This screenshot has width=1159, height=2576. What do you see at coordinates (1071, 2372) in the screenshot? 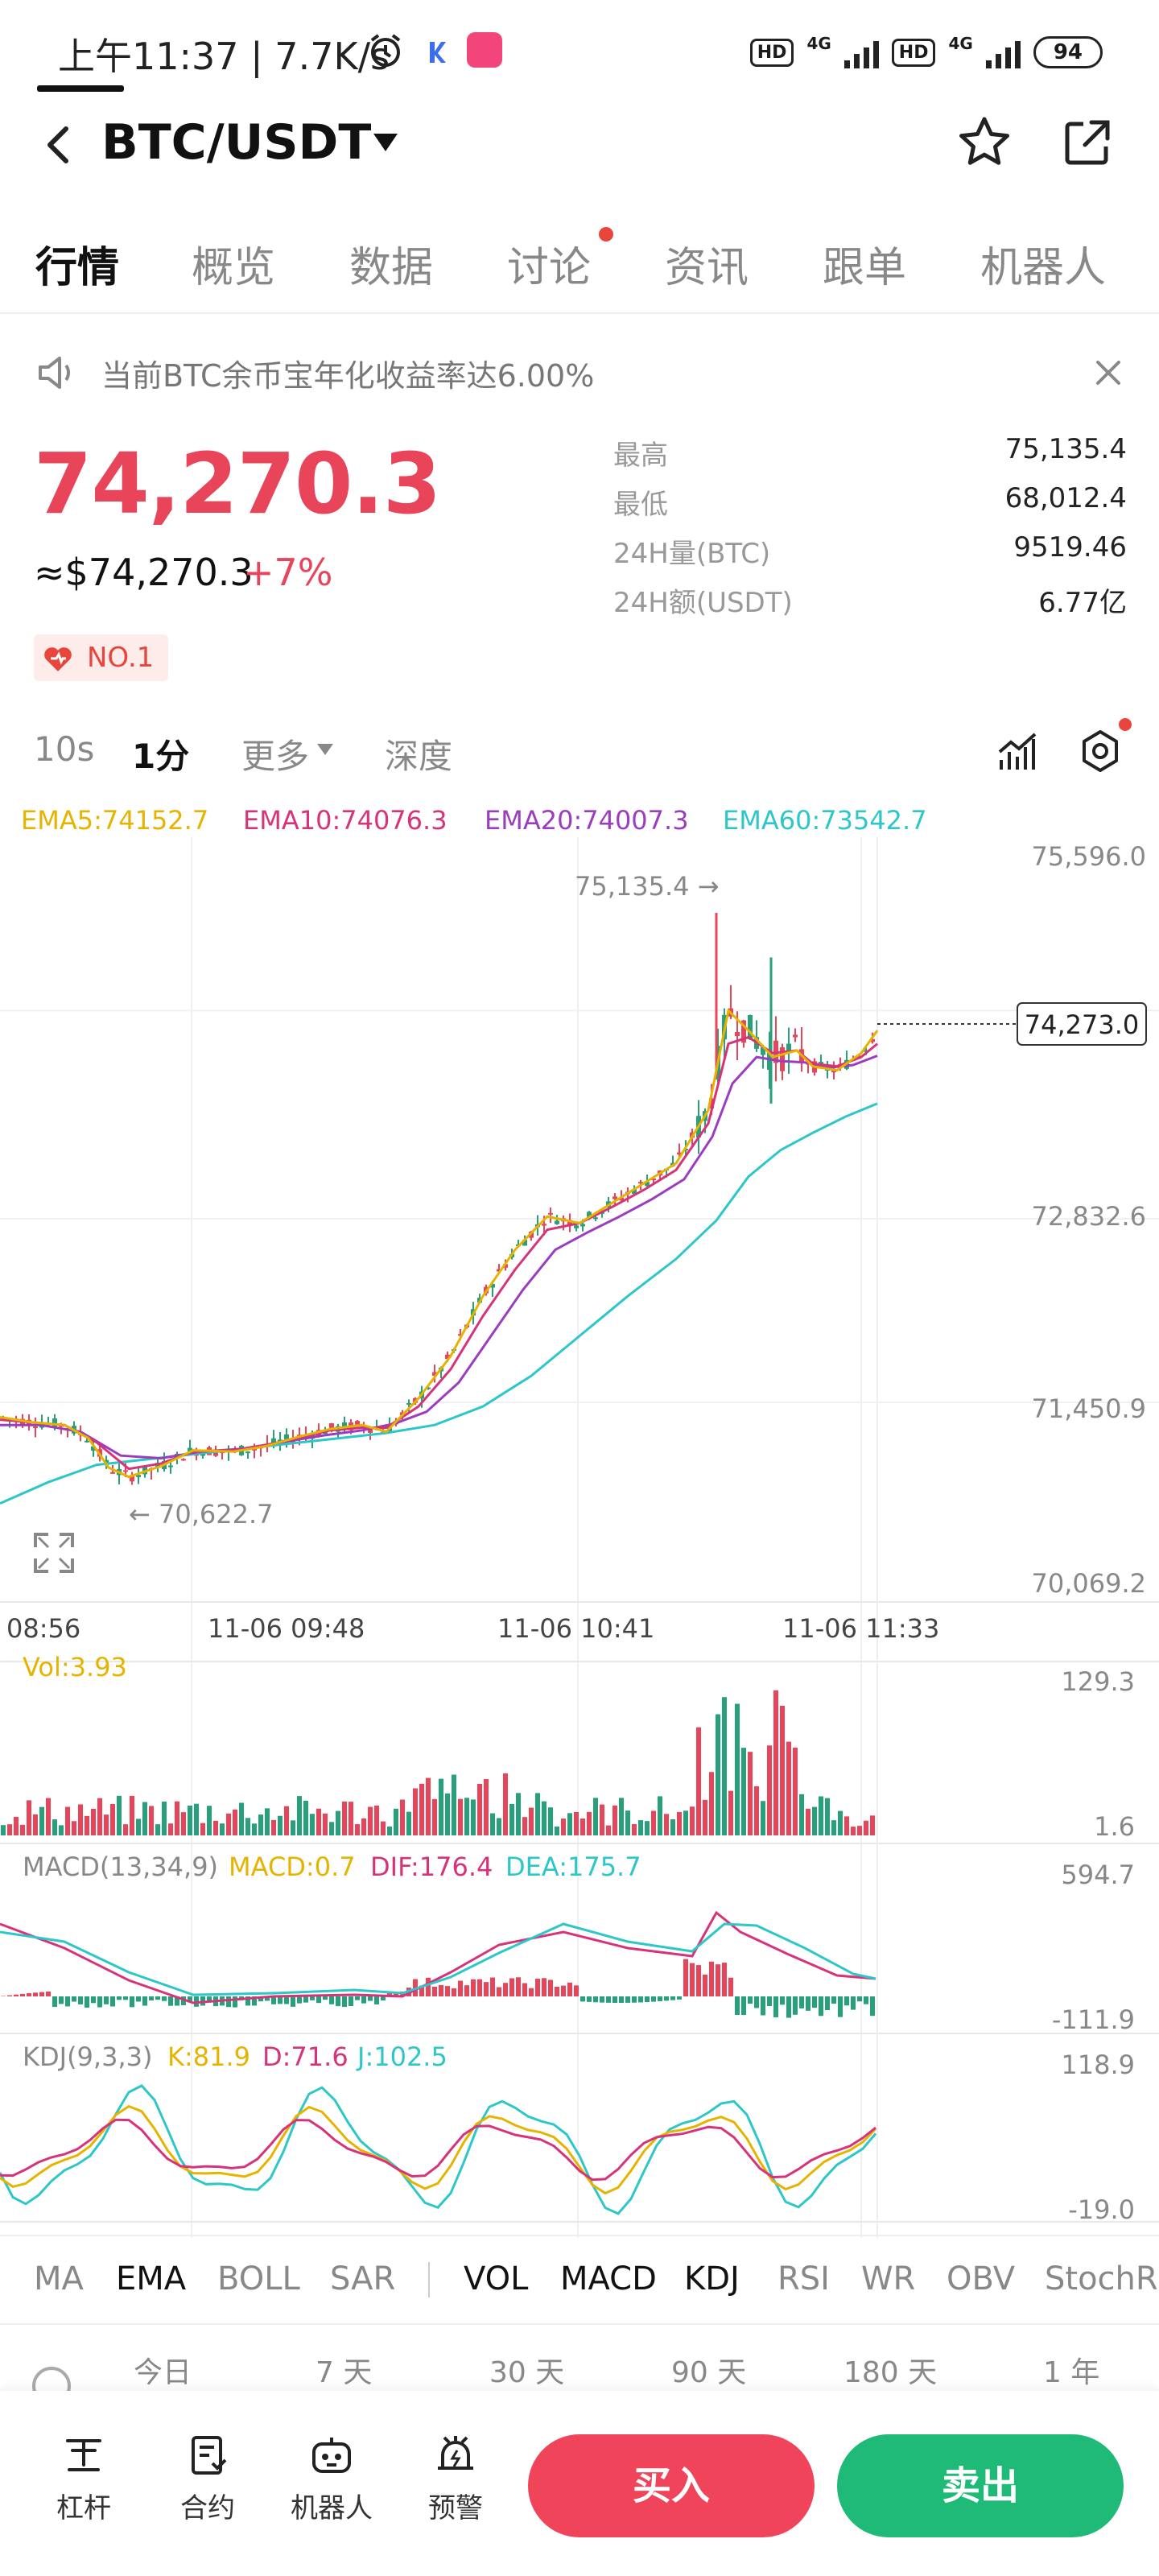
I see `range-1y: 1 年` at bounding box center [1071, 2372].